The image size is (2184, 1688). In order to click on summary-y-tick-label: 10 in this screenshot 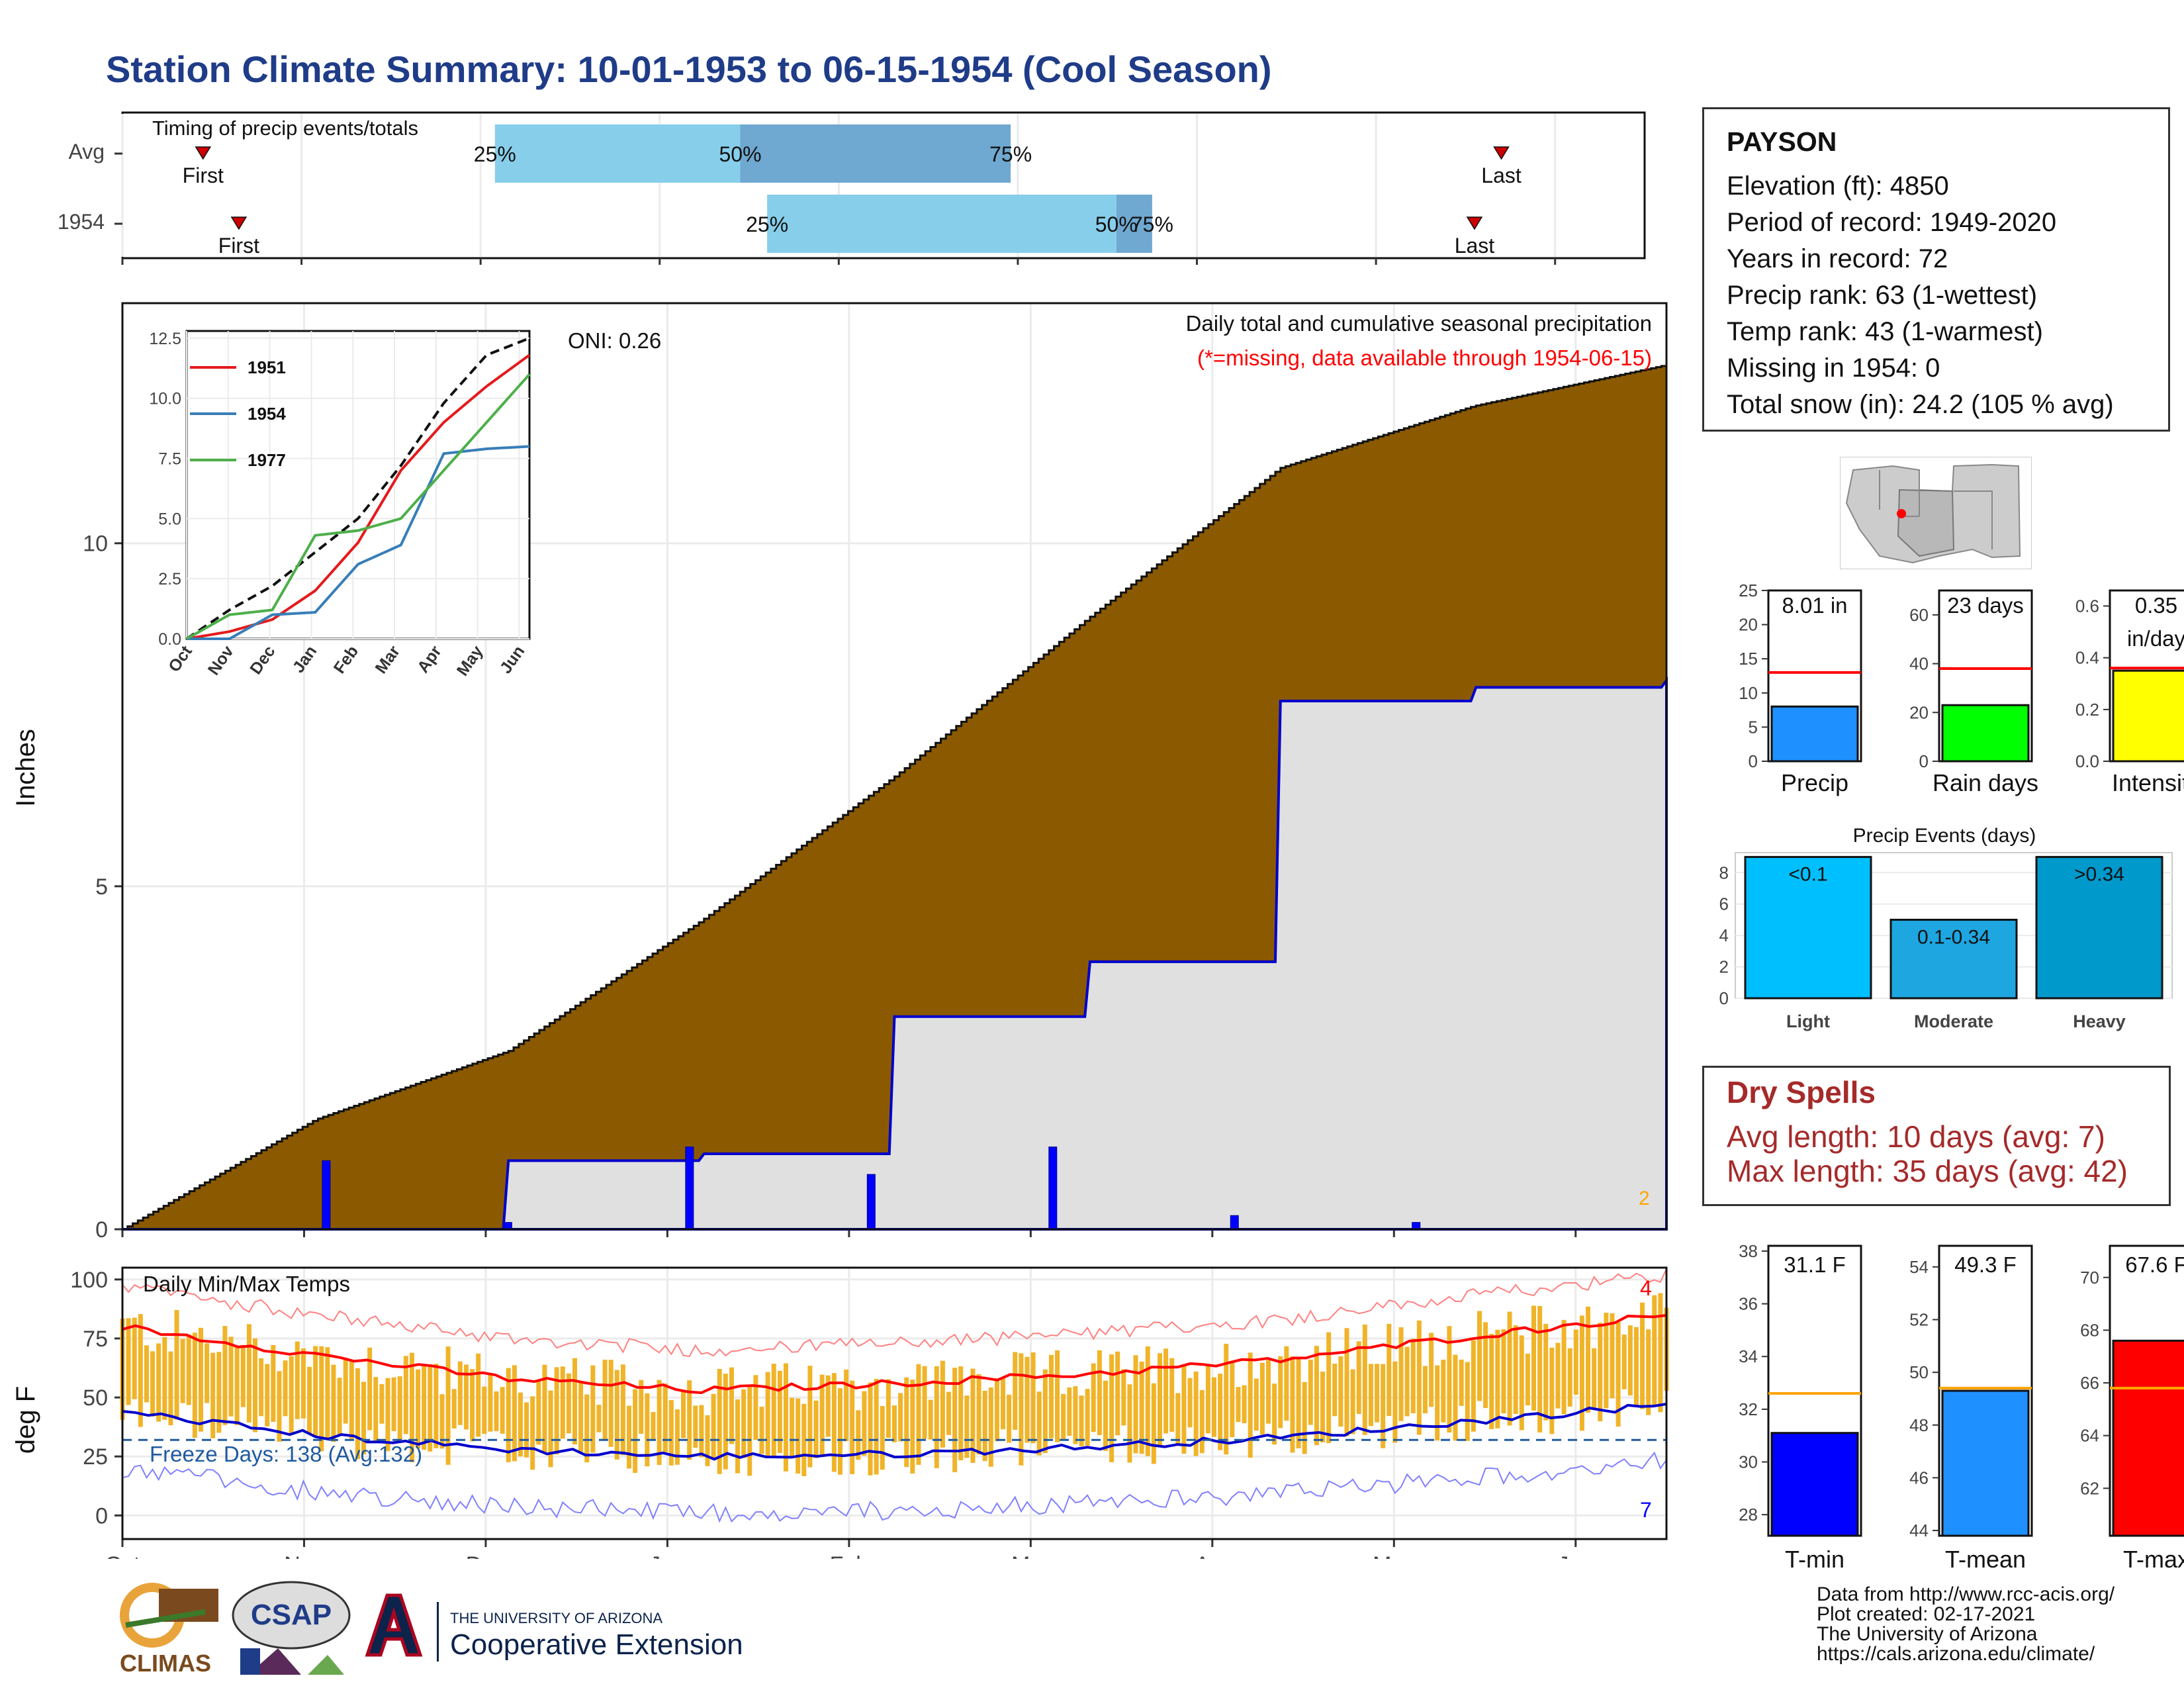, I will do `click(1749, 693)`.